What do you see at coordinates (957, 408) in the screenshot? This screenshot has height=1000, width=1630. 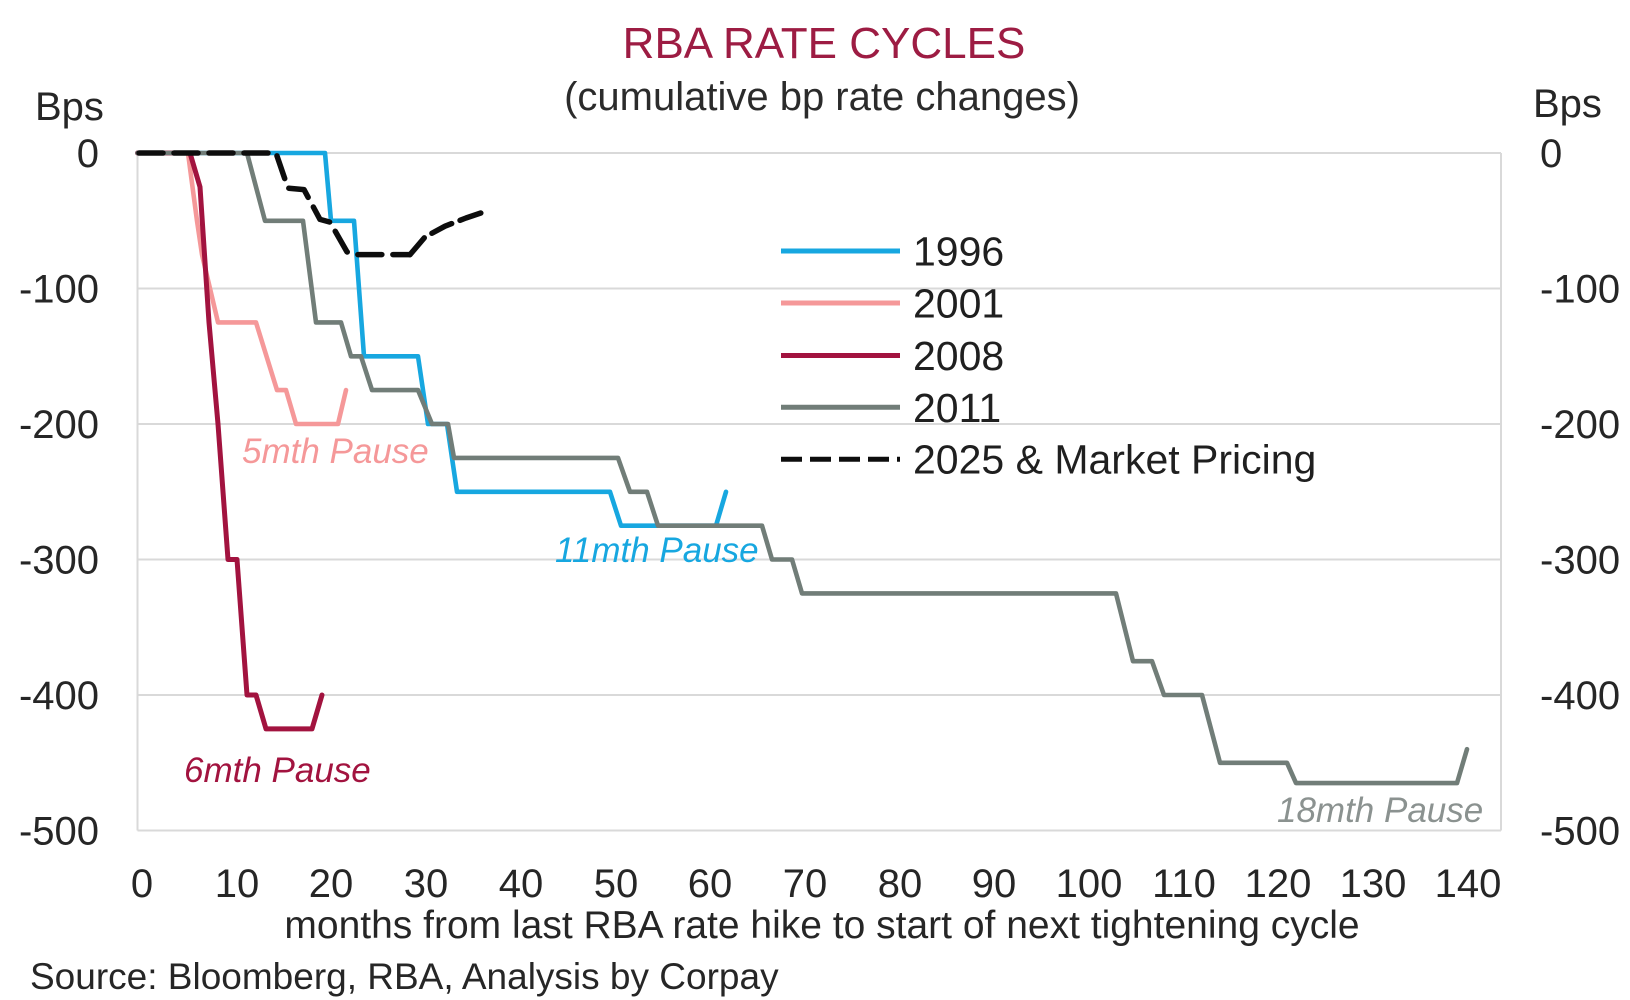 I see `svg-text: 2011` at bounding box center [957, 408].